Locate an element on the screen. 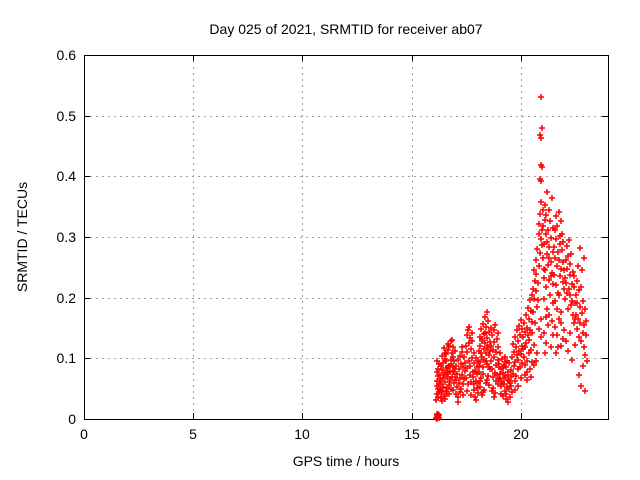  x-axis-label: GPS time / hours is located at coordinates (346, 461).